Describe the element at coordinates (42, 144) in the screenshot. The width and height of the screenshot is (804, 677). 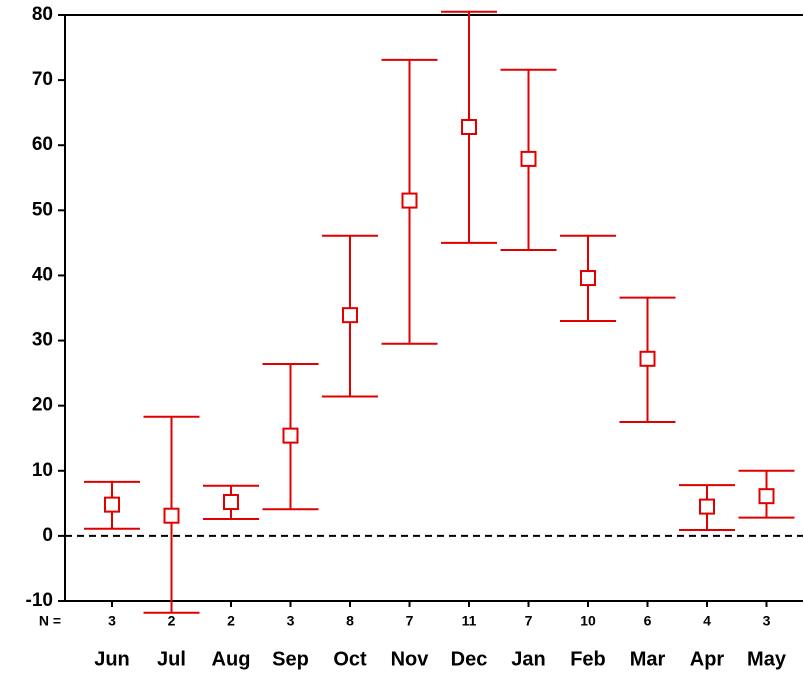
I see `y-tick-label: 60` at that location.